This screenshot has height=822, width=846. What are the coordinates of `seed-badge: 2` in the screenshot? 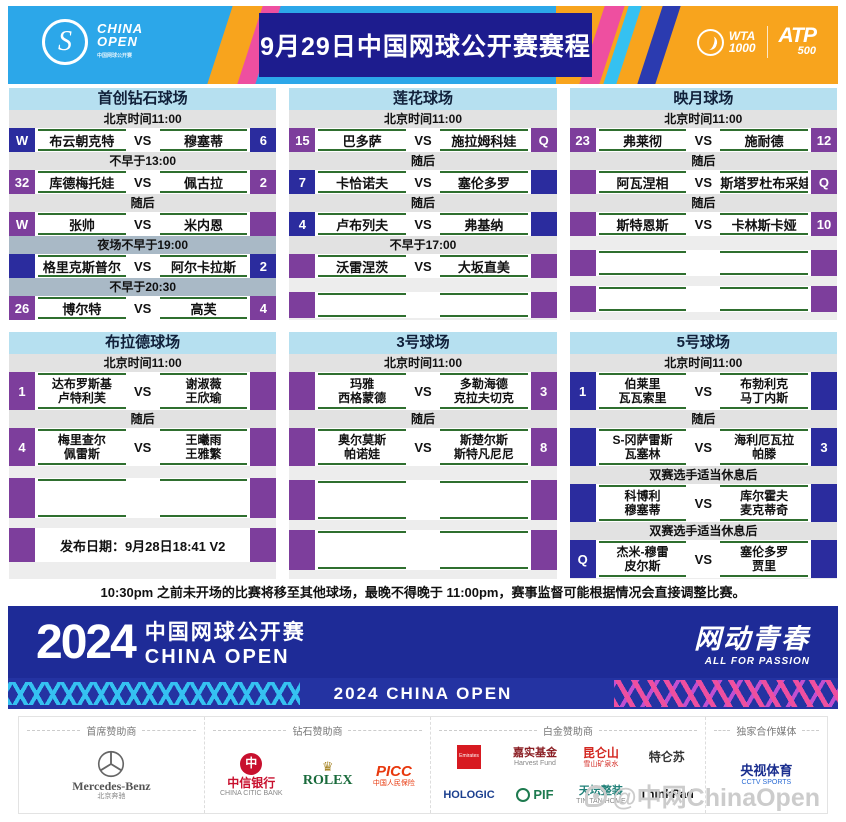 It's located at (263, 182).